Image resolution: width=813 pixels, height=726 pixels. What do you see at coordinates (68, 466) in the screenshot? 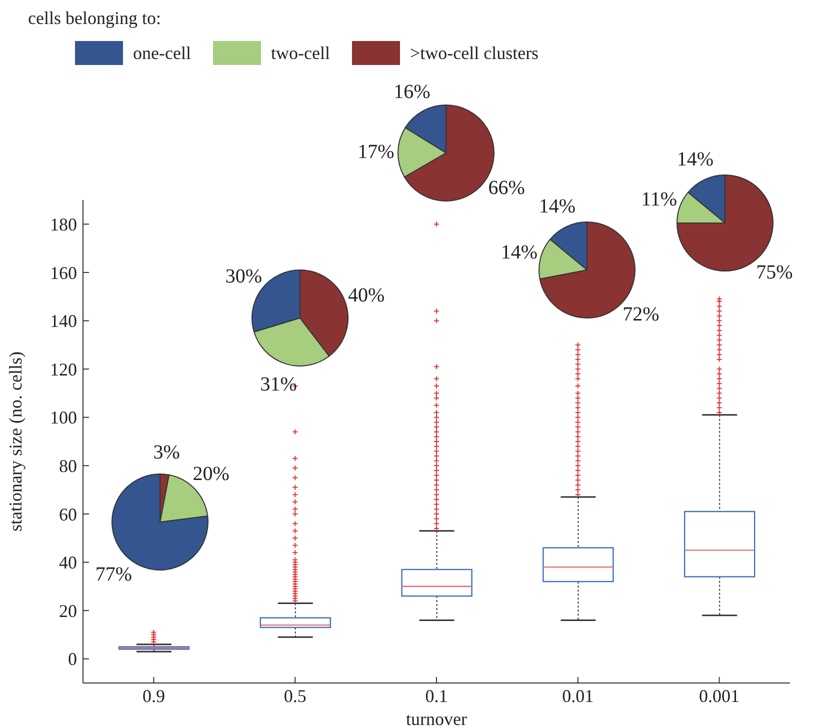
I see `y-tick-label: 80` at bounding box center [68, 466].